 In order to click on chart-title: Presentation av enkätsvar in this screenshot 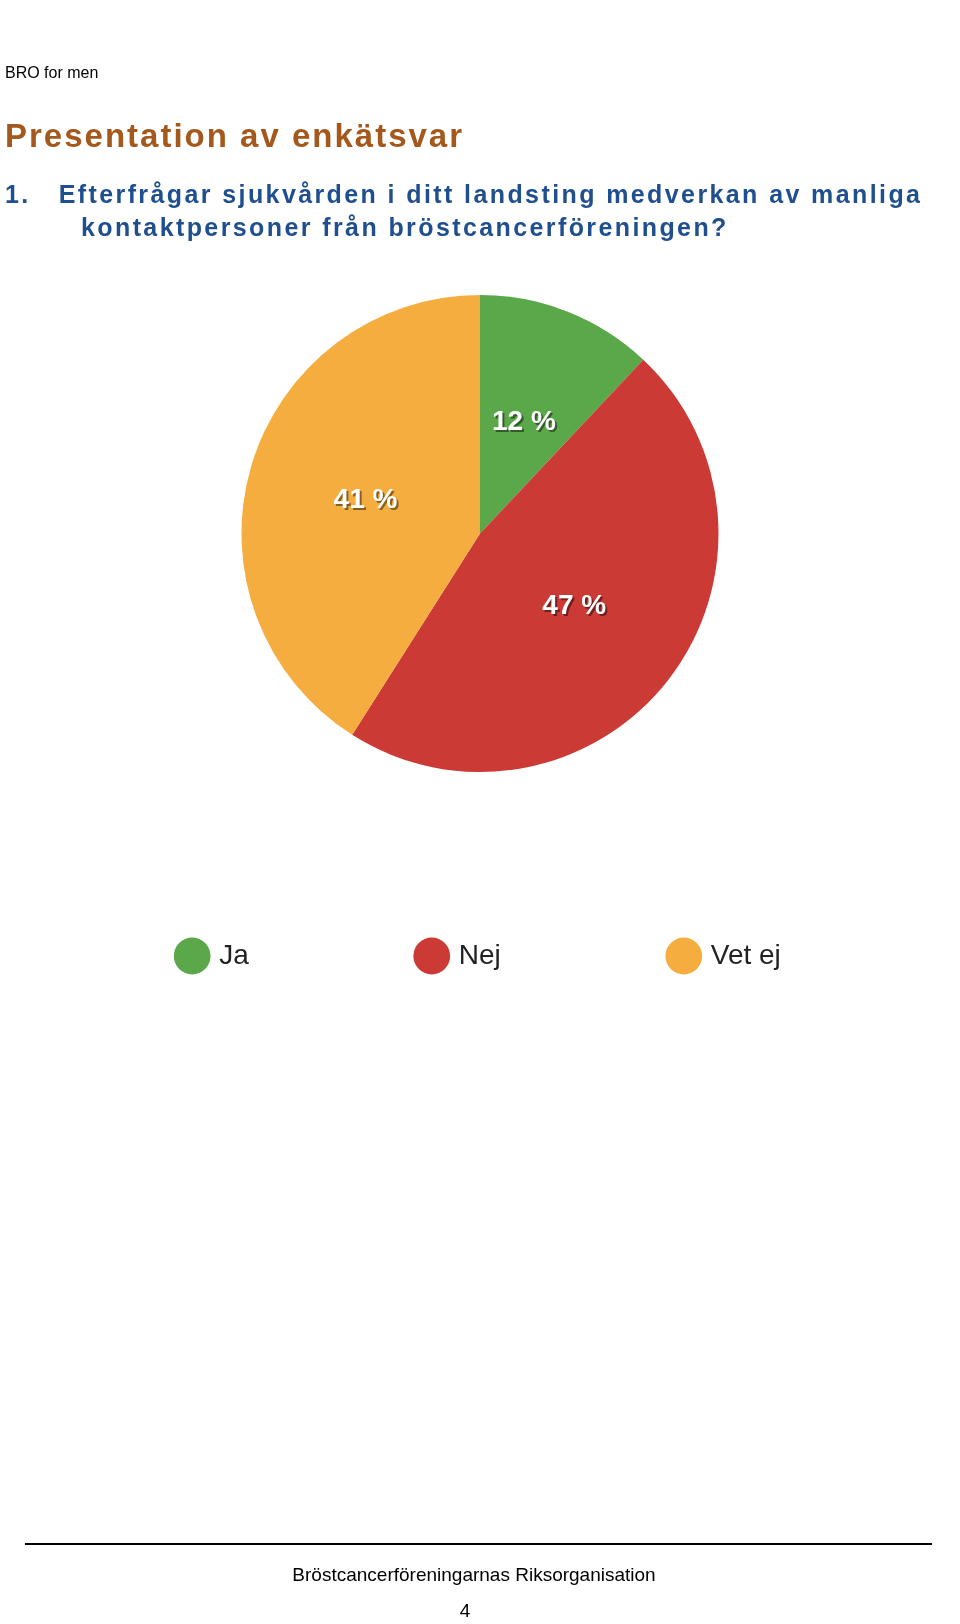, I will do `click(235, 136)`.